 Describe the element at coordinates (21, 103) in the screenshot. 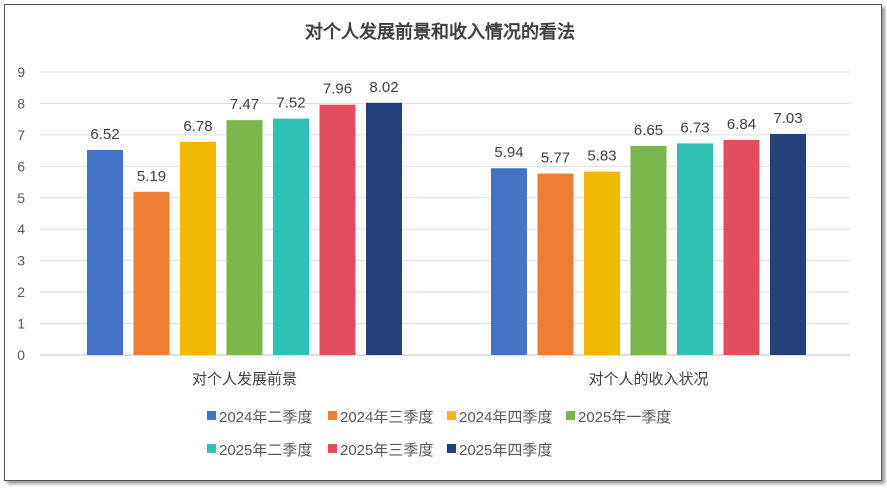

I see `y-tick-label: 8` at that location.